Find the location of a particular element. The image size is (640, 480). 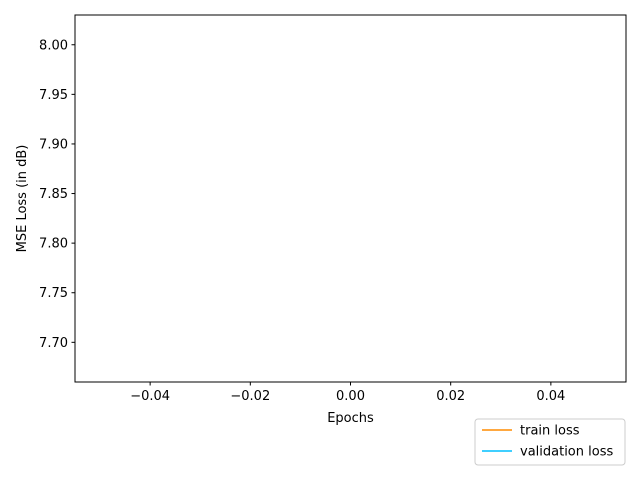

y-tick-label: 7.75 is located at coordinates (53, 293).